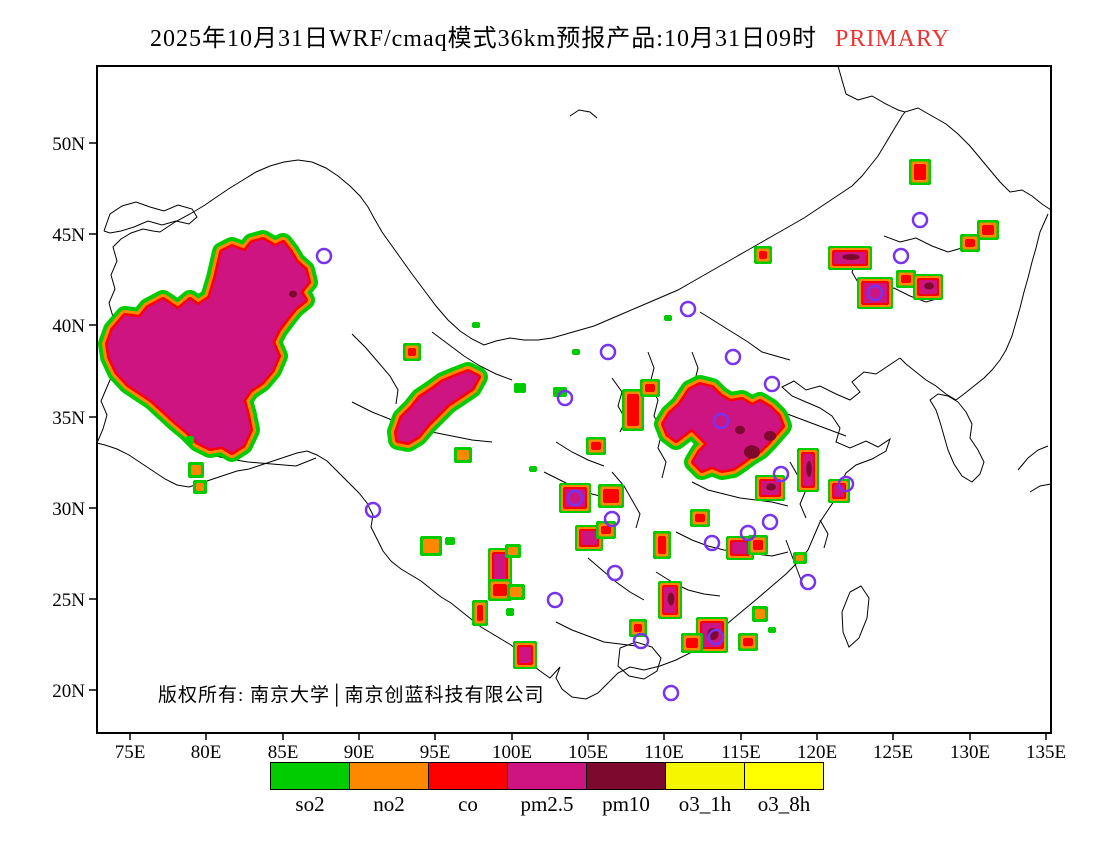  I want to click on x-tick-label: 100E, so click(512, 752).